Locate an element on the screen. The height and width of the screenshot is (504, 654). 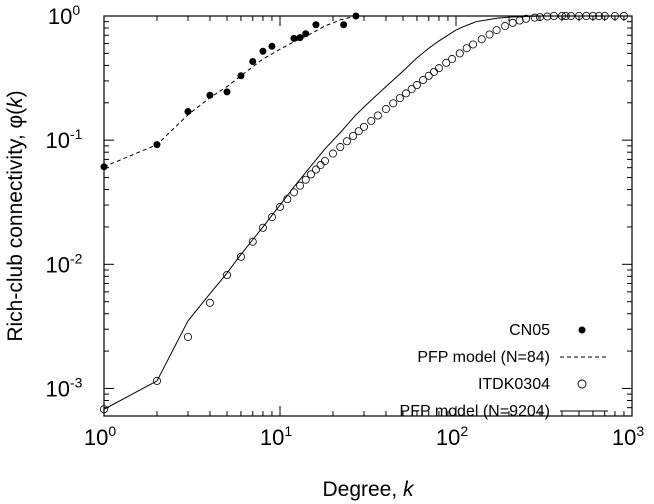
legend-label-cn05: CN05 is located at coordinates (529, 330).